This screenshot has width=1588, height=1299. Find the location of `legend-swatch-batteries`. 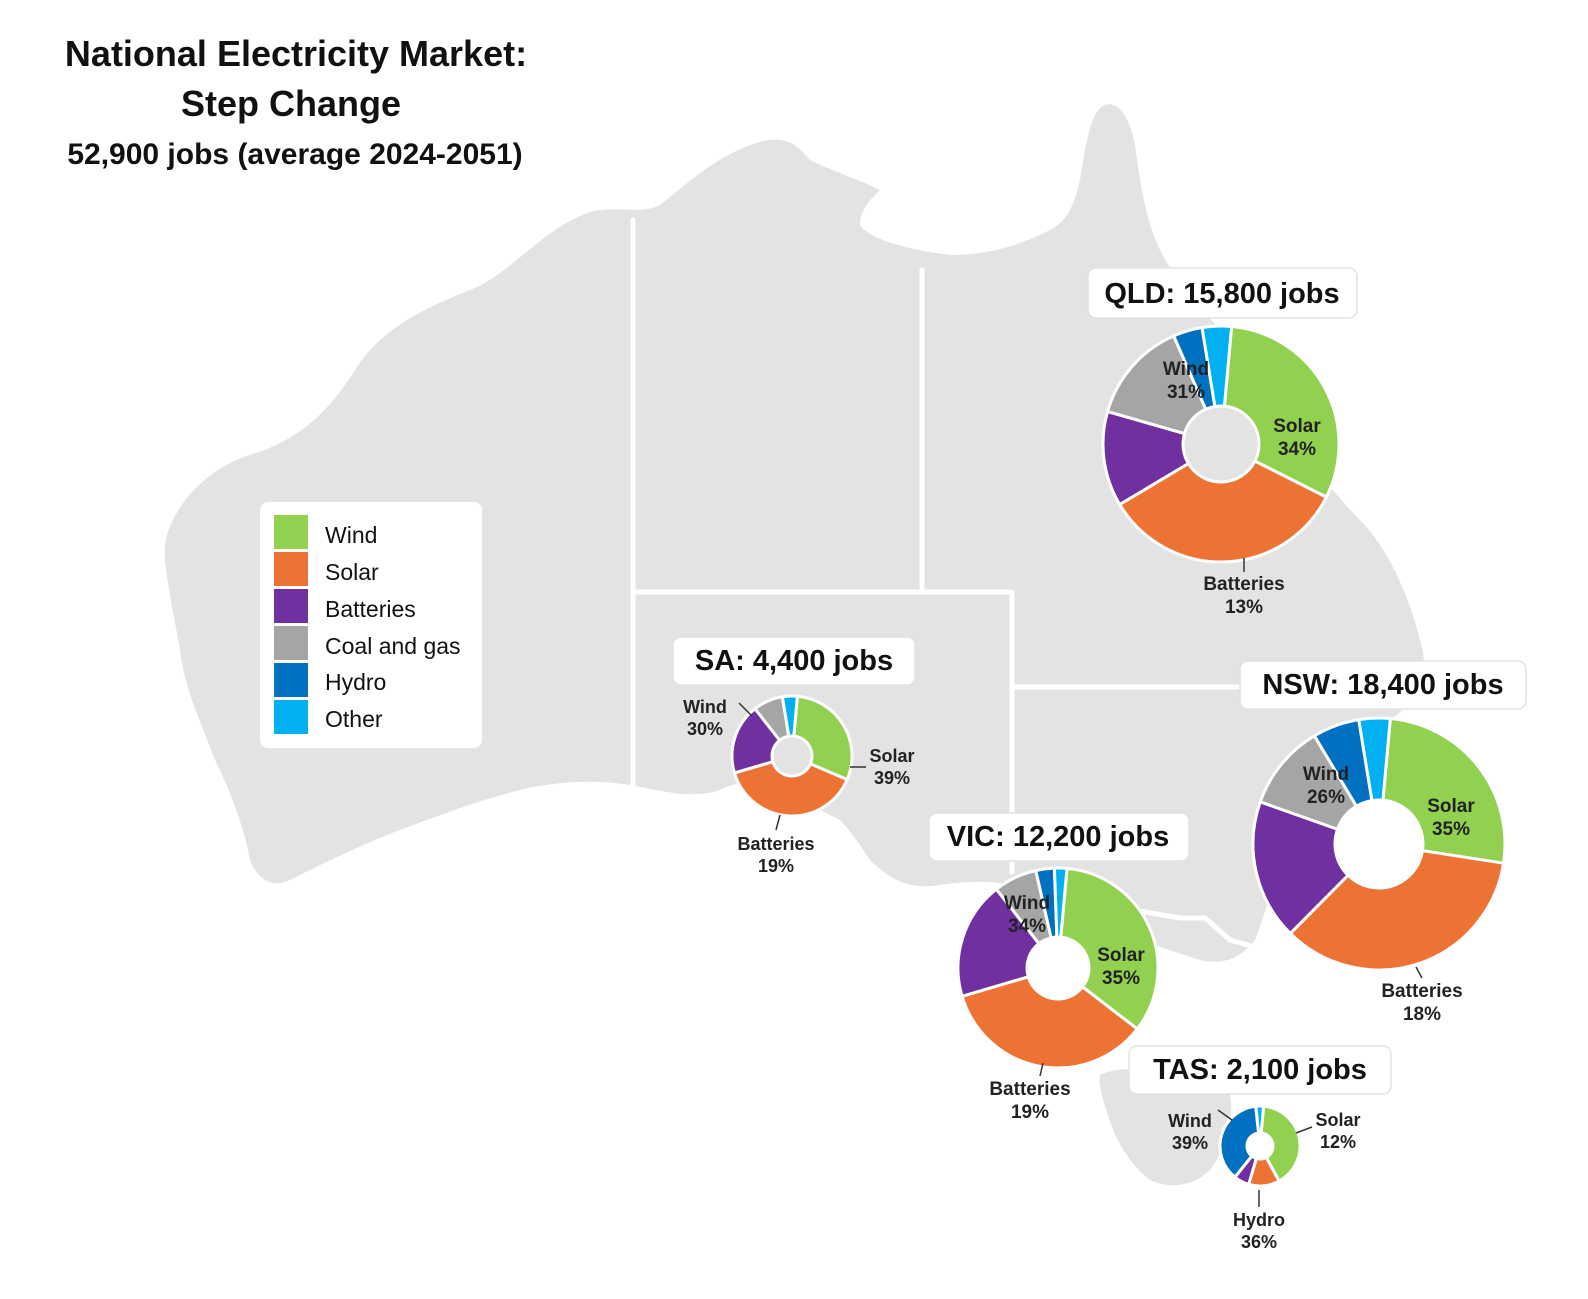

legend-swatch-batteries is located at coordinates (291, 606).